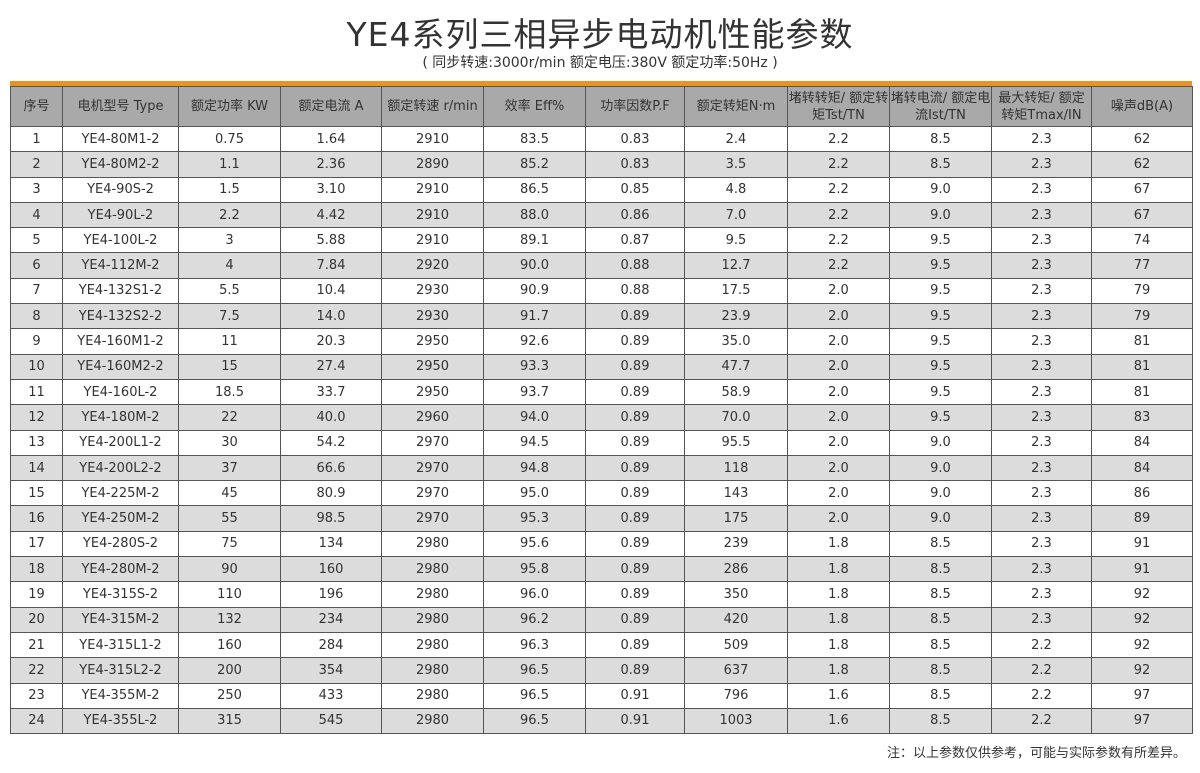  I want to click on table-cell: 88.0, so click(534, 215).